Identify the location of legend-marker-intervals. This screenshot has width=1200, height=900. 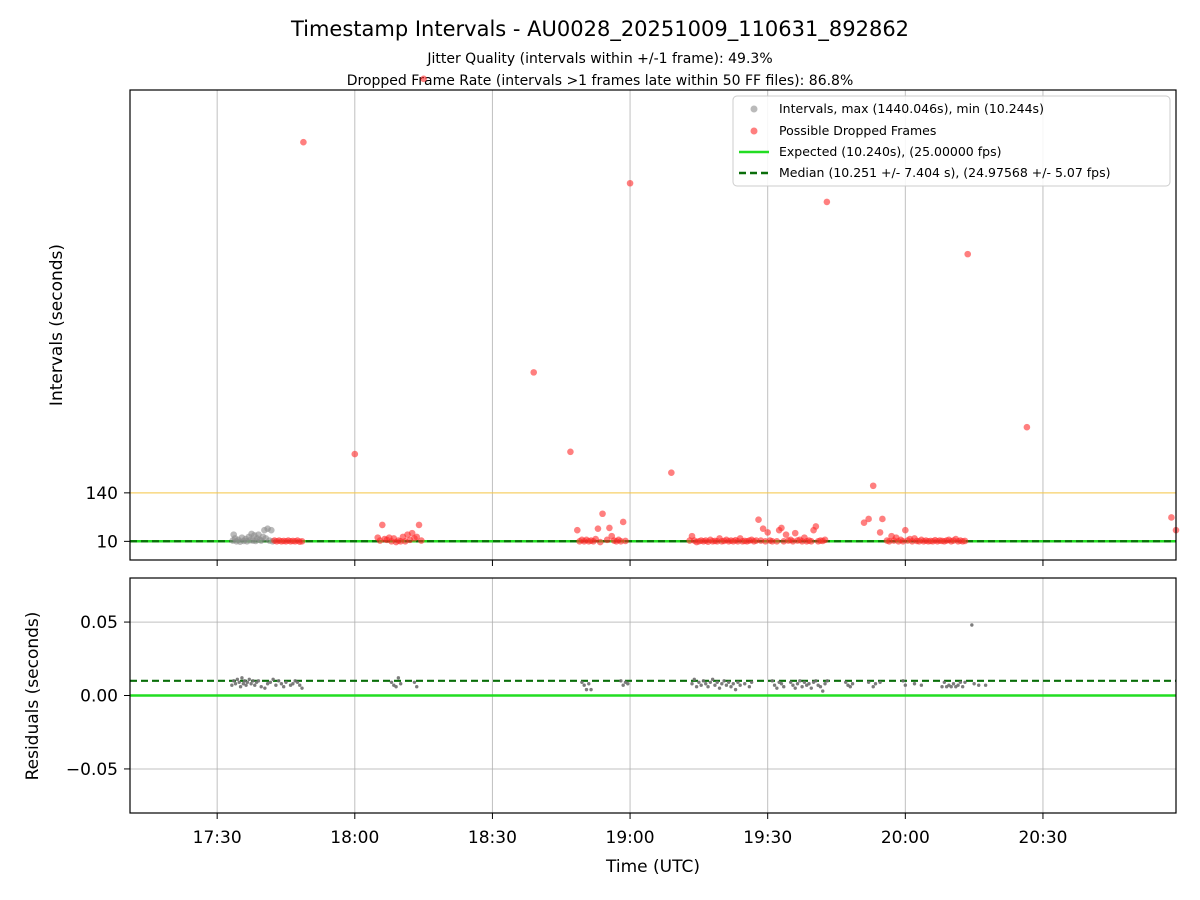
(754, 109).